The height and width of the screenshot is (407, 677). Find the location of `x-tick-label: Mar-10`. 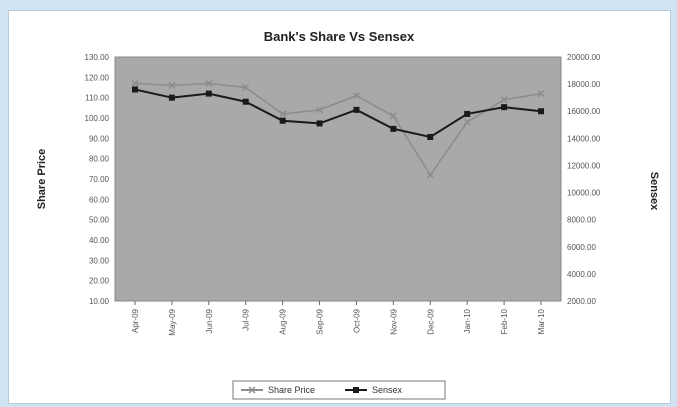

x-tick-label: Mar-10 is located at coordinates (541, 321).